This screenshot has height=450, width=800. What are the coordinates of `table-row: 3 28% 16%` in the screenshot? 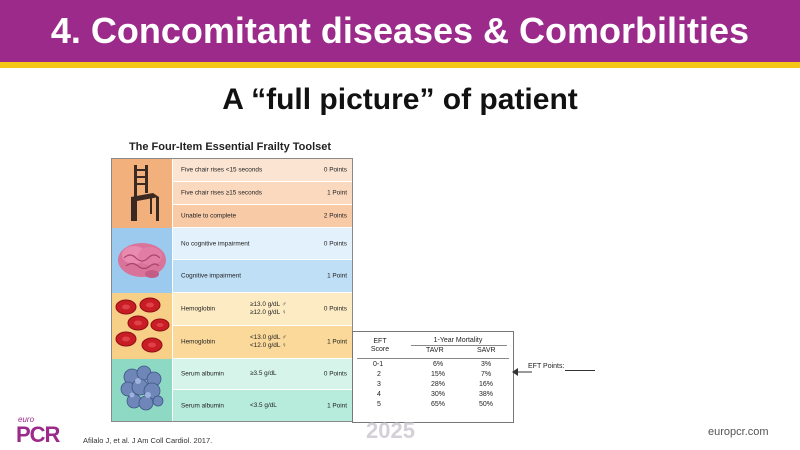 It's located at (433, 385).